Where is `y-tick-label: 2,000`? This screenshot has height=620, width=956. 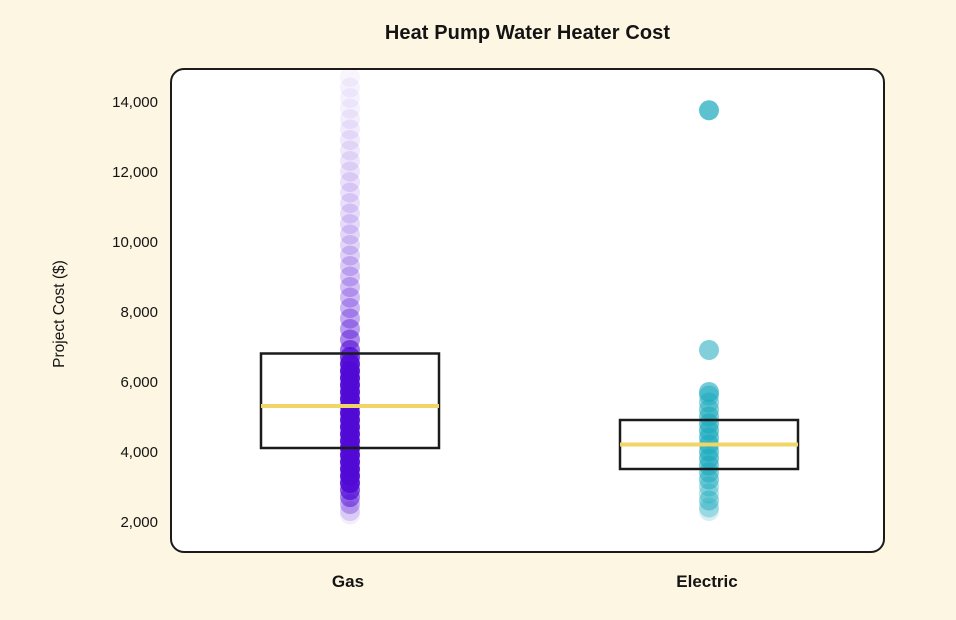 y-tick-label: 2,000 is located at coordinates (139, 522).